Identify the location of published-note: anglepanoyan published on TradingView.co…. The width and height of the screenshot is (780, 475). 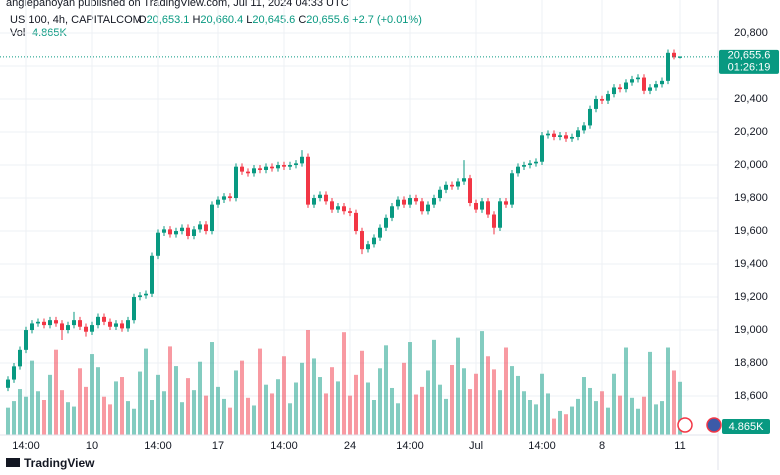
(177, 4).